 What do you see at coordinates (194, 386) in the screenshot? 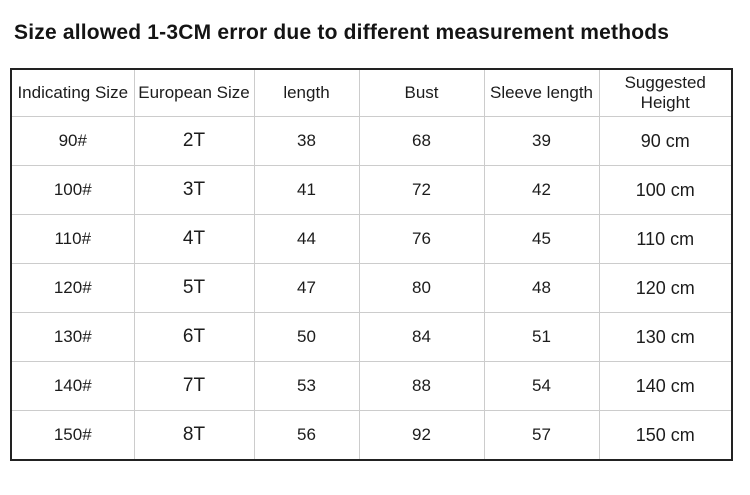
I see `table-cell: 7T` at bounding box center [194, 386].